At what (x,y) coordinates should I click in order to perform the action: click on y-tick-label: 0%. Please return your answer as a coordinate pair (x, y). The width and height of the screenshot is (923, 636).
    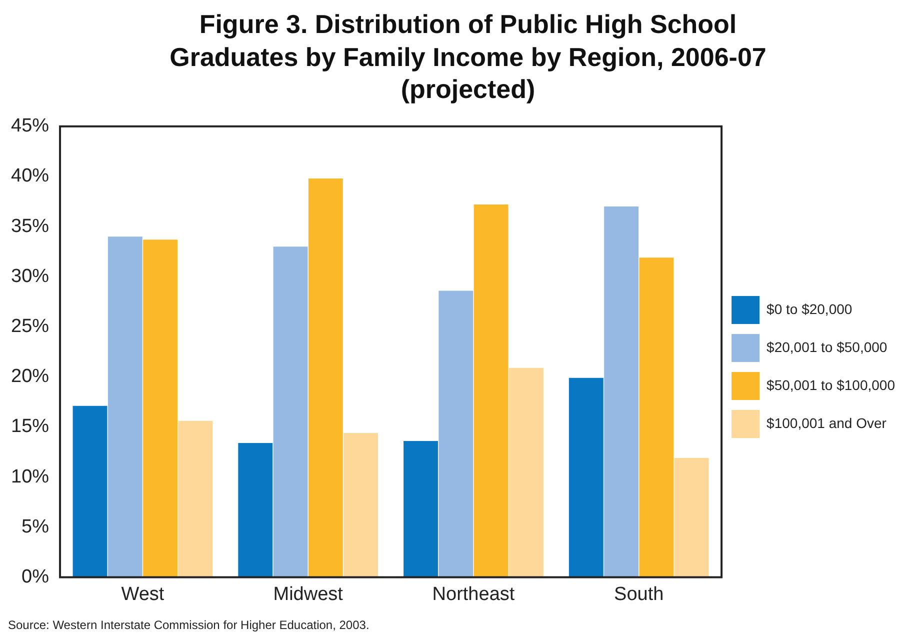
    Looking at the image, I should click on (36, 576).